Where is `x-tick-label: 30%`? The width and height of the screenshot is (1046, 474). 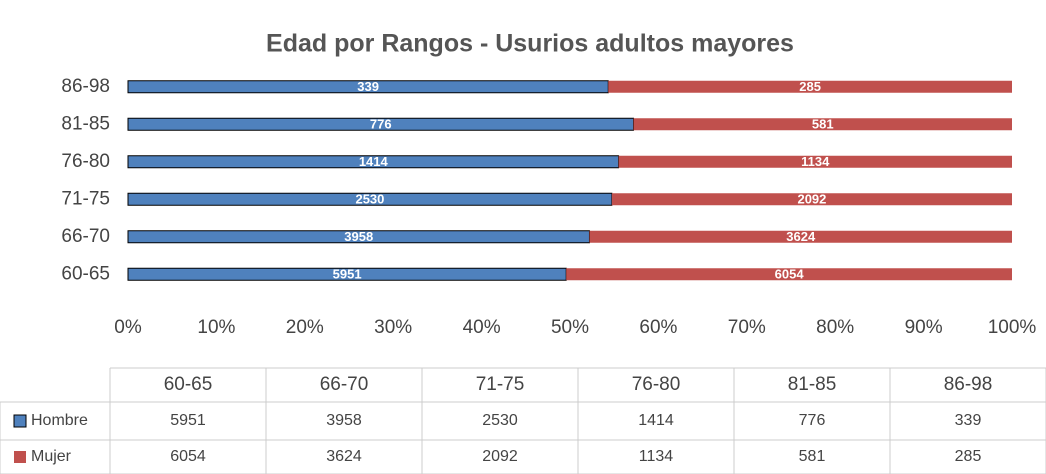 x-tick-label: 30% is located at coordinates (393, 327).